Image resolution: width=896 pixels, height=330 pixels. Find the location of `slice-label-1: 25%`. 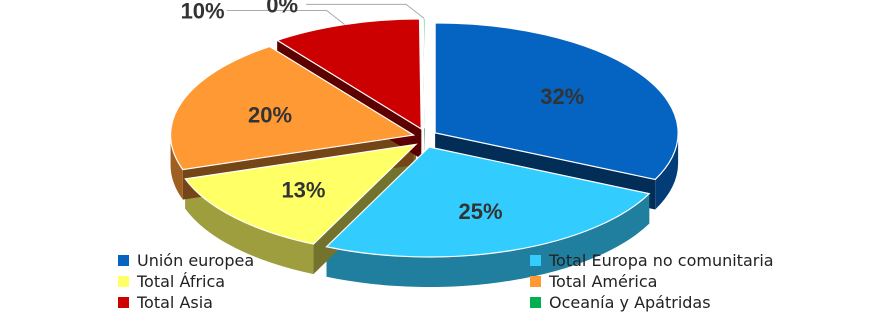

slice-label-1: 25% is located at coordinates (481, 211).